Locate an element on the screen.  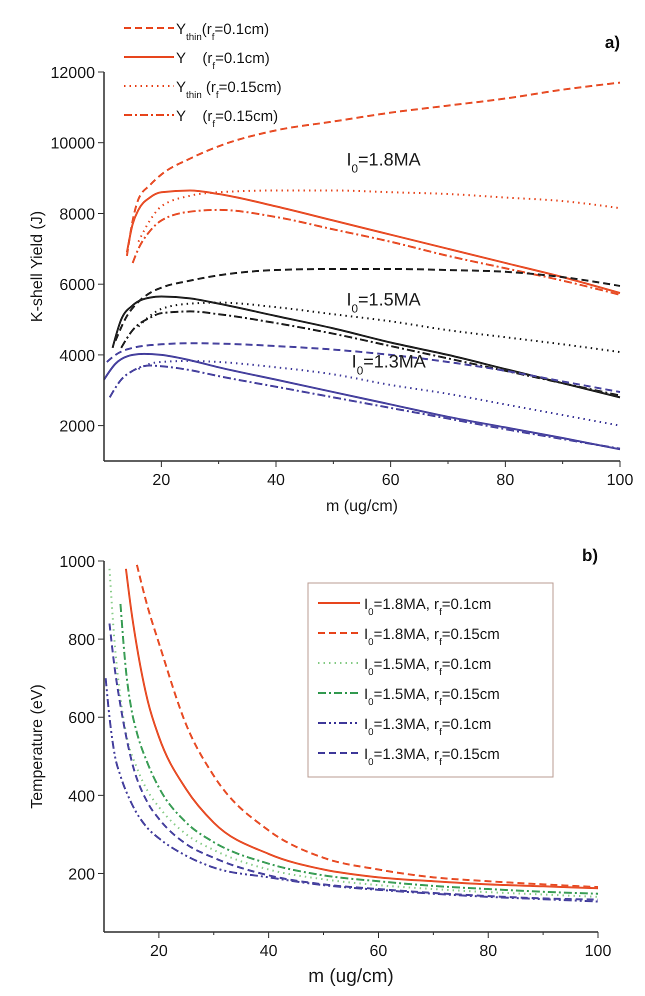
y-tick-label: 800 is located at coordinates (82, 641).